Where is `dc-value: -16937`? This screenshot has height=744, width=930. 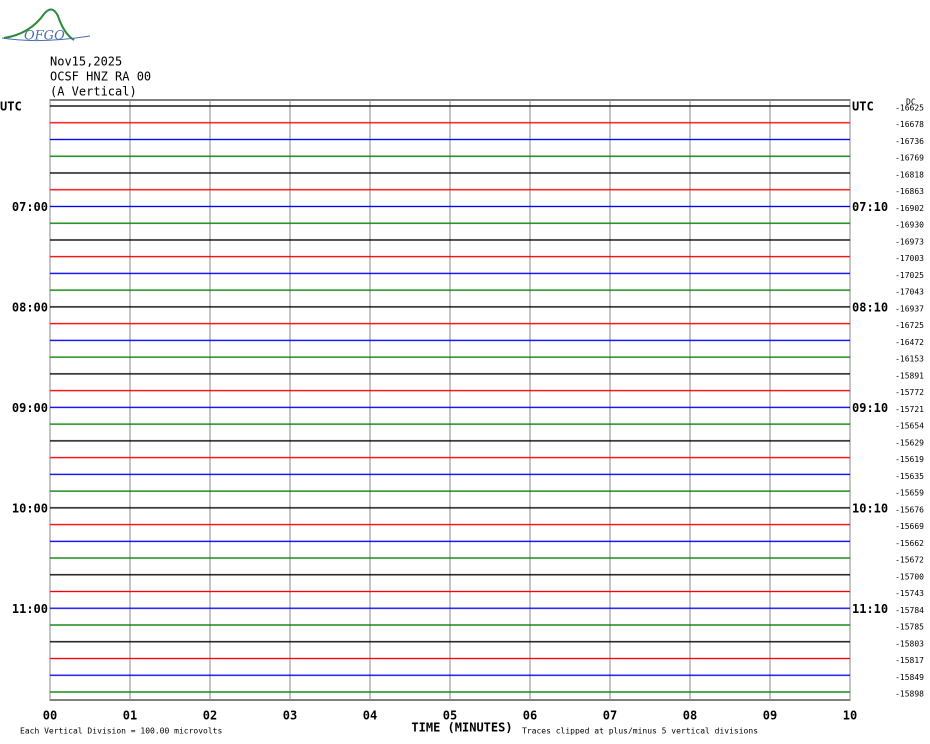 dc-value: -16937 is located at coordinates (909, 308).